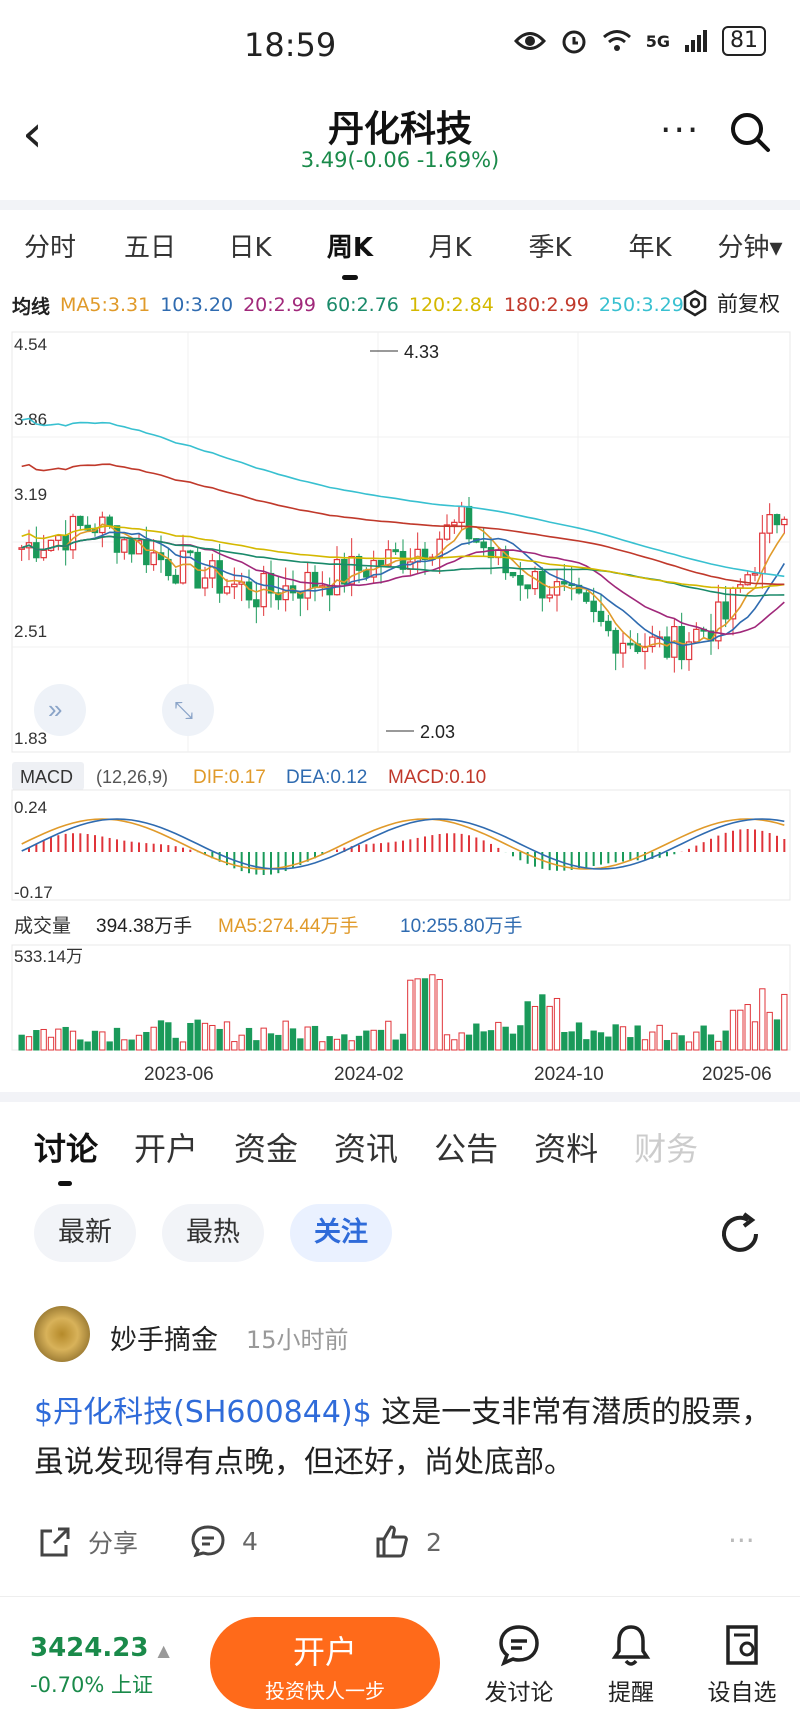  I want to click on tab-timeshare: 分时, so click(49, 247).